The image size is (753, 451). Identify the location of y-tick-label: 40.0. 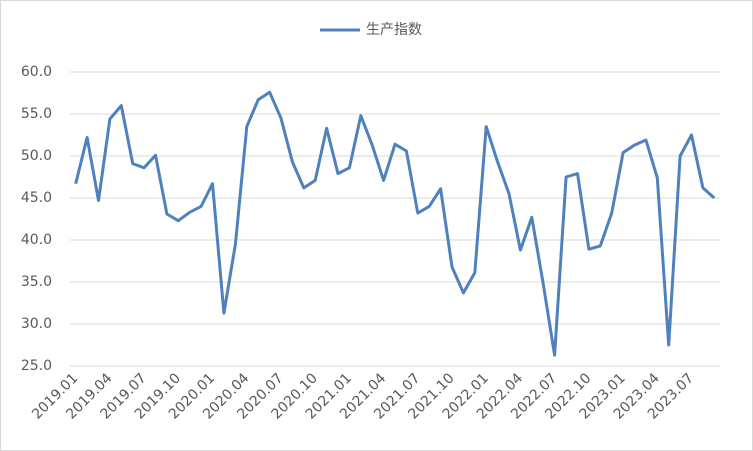
(36, 240).